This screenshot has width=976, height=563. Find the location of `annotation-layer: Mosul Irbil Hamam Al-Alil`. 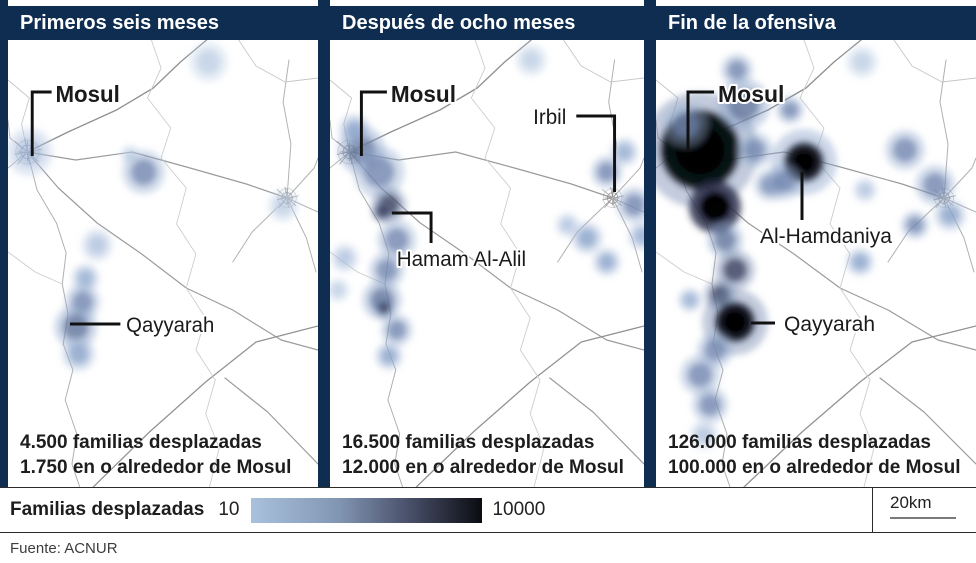

annotation-layer: Mosul Irbil Hamam Al-Alil is located at coordinates (488, 176).